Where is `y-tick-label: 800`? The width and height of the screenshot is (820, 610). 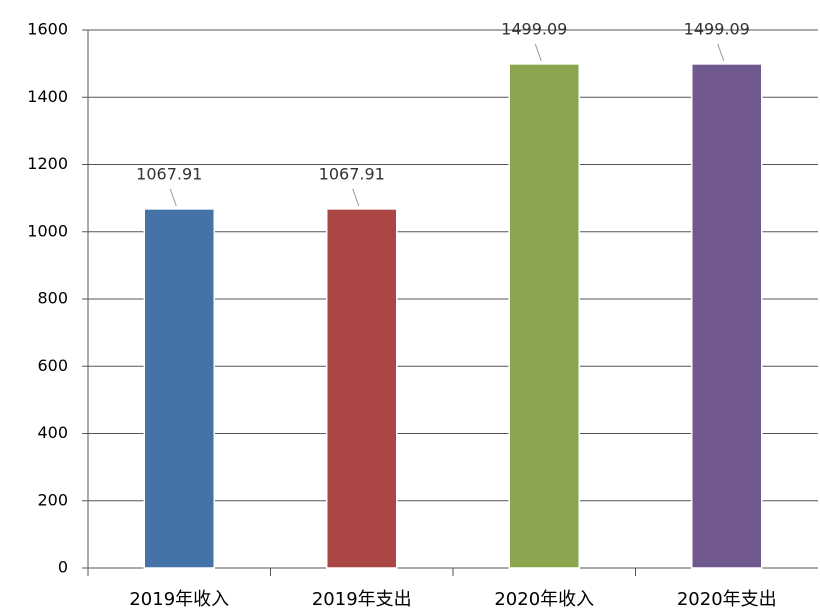 y-tick-label: 800 is located at coordinates (52, 298).